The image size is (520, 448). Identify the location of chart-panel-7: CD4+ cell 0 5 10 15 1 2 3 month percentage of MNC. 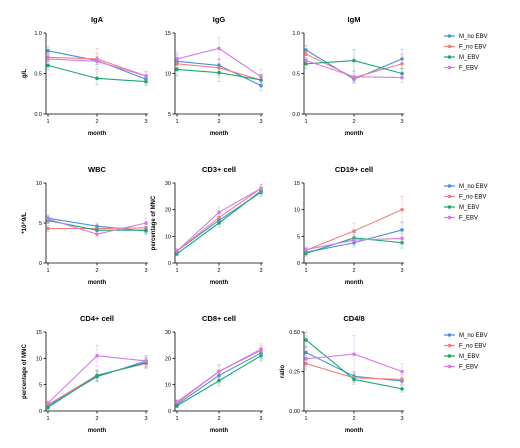
(85, 374).